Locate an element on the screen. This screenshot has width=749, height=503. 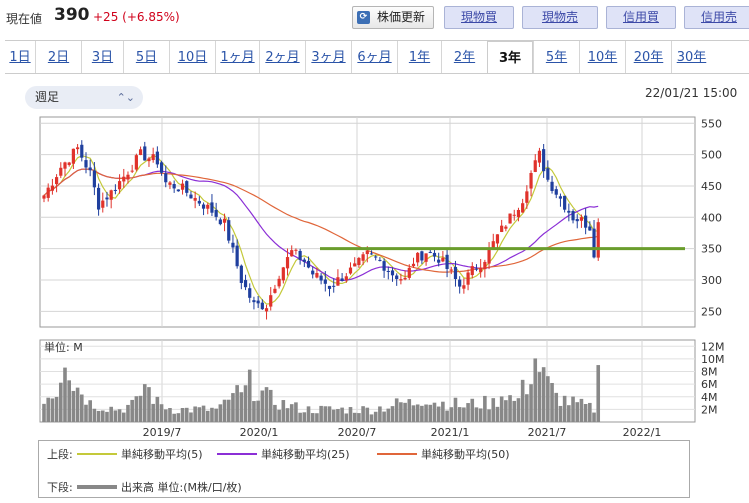
margin-buy-button: 信用買 is located at coordinates (641, 17).